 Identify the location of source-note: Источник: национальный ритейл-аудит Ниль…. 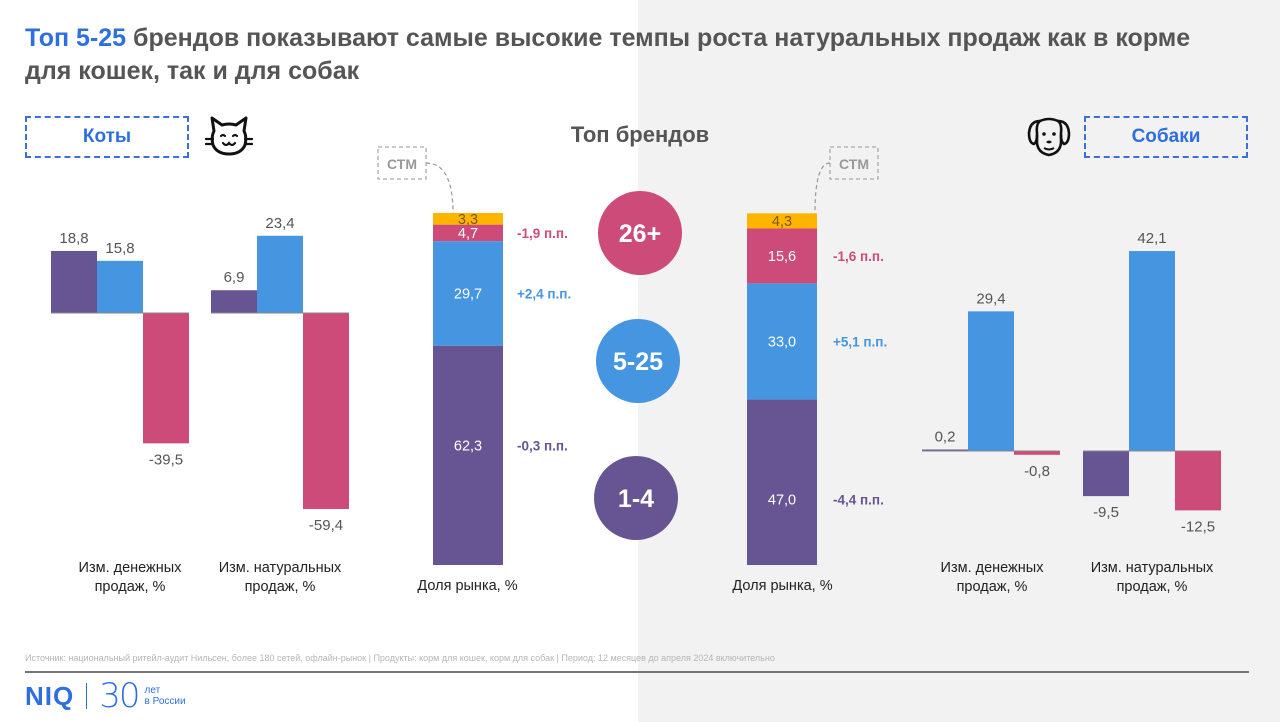
(400, 658).